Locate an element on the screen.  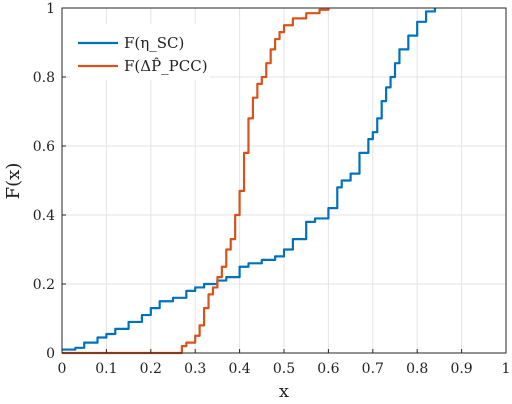
x-tick-label: 0 is located at coordinates (62, 369).